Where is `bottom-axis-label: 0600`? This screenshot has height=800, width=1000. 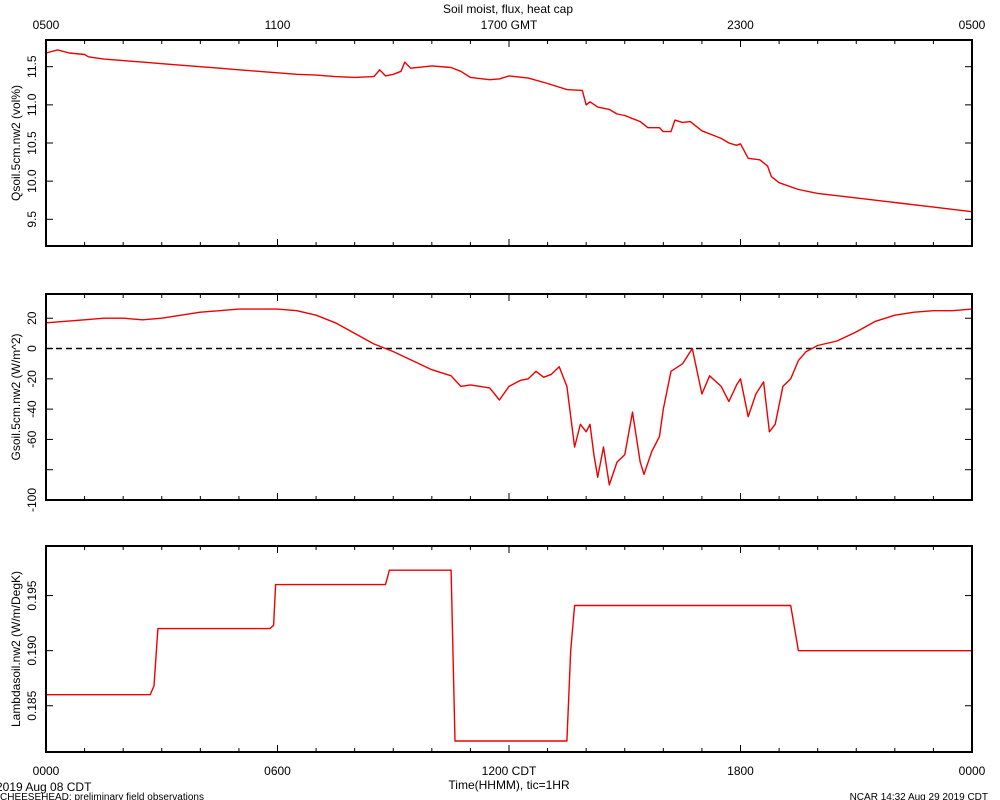 bottom-axis-label: 0600 is located at coordinates (277, 771).